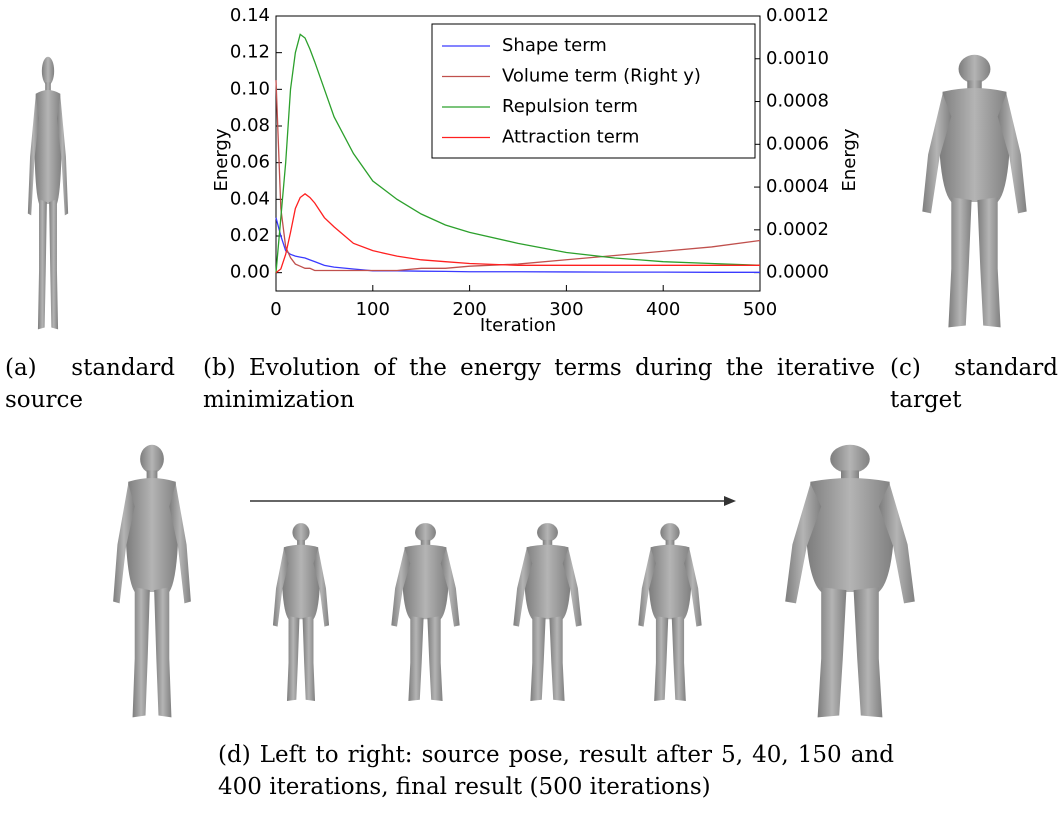 The image size is (1063, 826). What do you see at coordinates (849, 159) in the screenshot?
I see `y2-axis-label: Energy` at bounding box center [849, 159].